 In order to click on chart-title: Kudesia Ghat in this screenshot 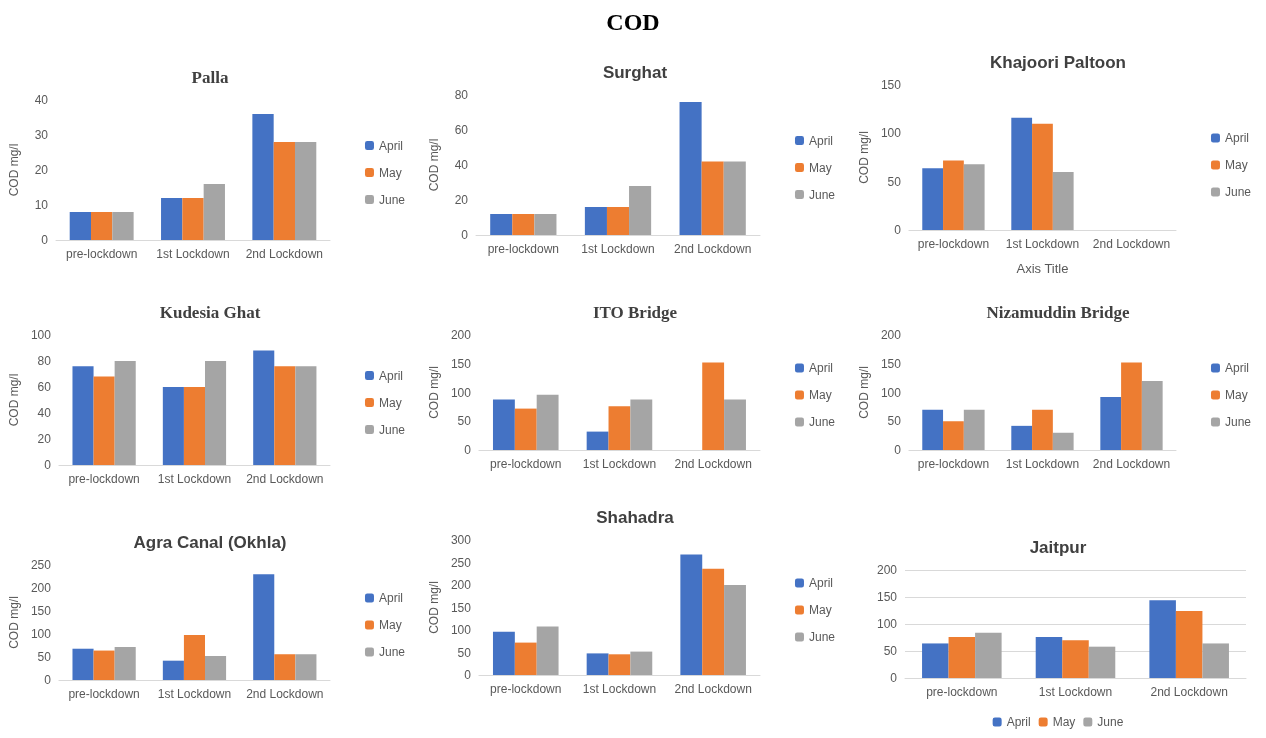, I will do `click(210, 312)`.